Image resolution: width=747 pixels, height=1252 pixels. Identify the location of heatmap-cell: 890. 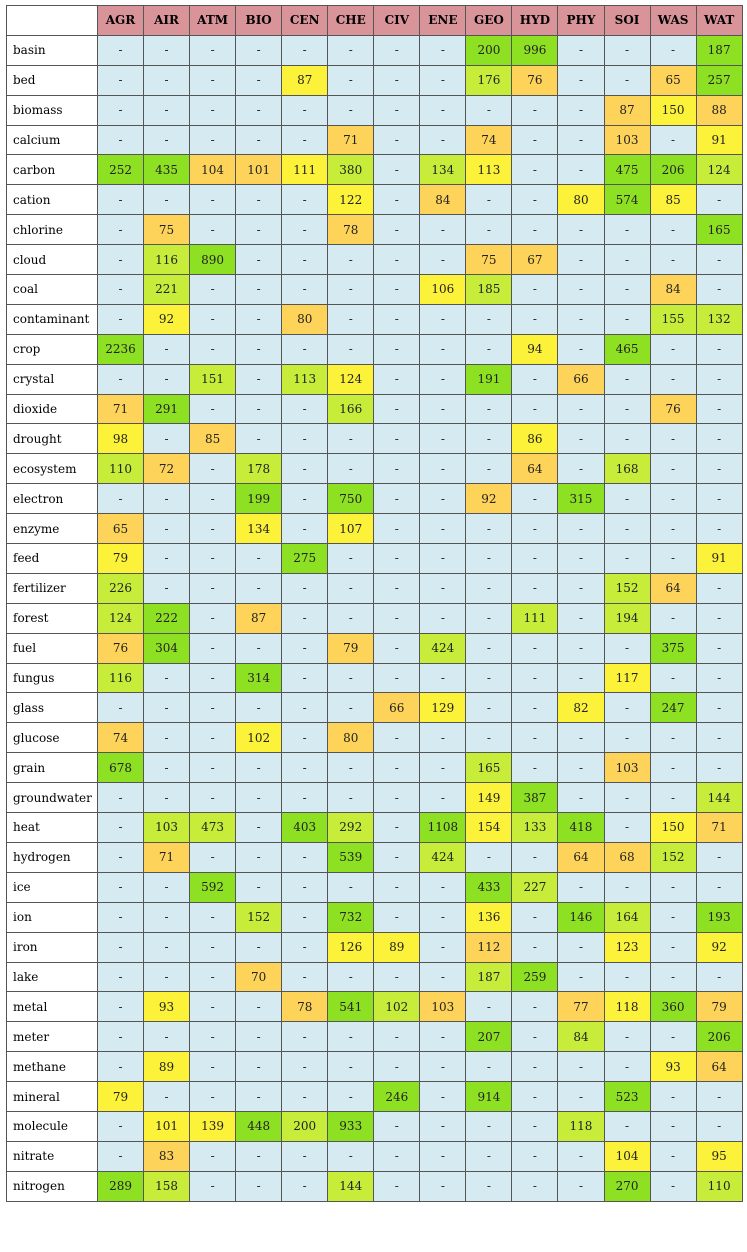
(213, 260).